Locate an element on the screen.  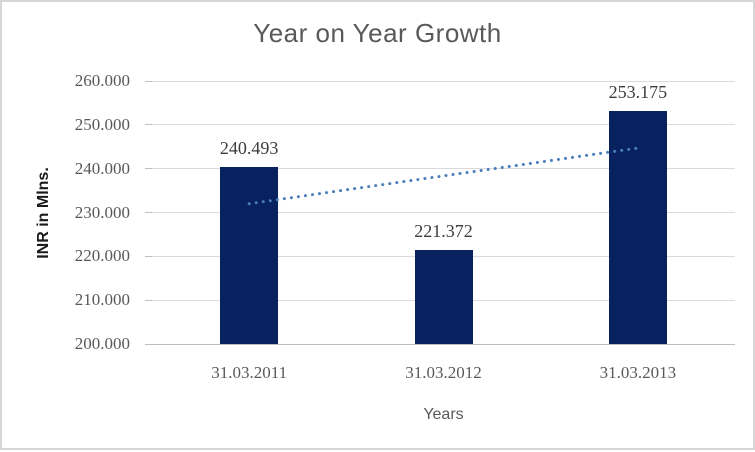
x-tick-label: 31.03.2011 is located at coordinates (249, 372).